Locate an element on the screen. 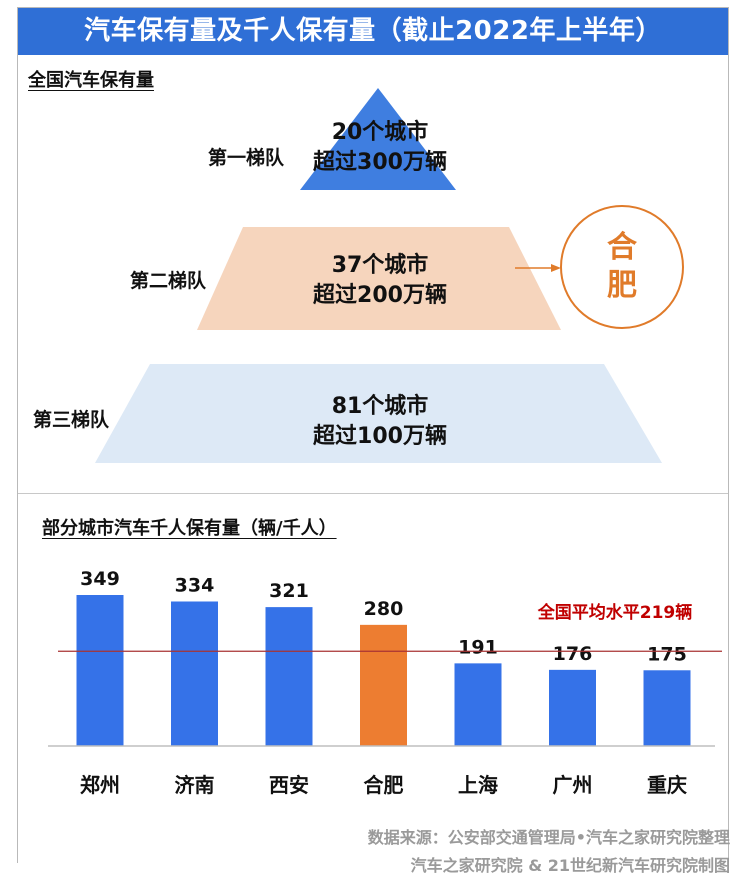 Image resolution: width=744 pixels, height=876 pixels. average-reference-label: 全国平均水平219辆 is located at coordinates (615, 612).